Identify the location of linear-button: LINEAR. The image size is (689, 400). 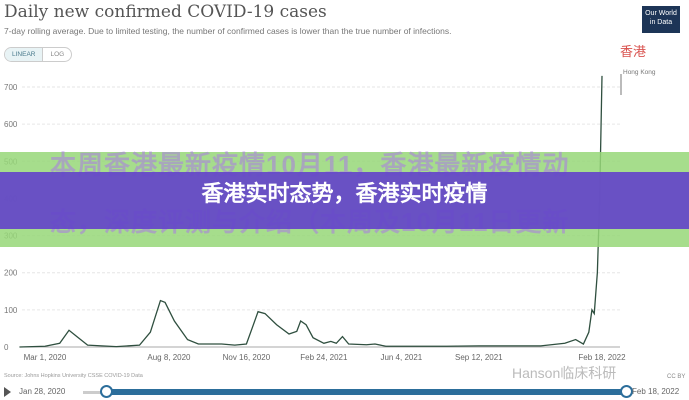
(24, 54).